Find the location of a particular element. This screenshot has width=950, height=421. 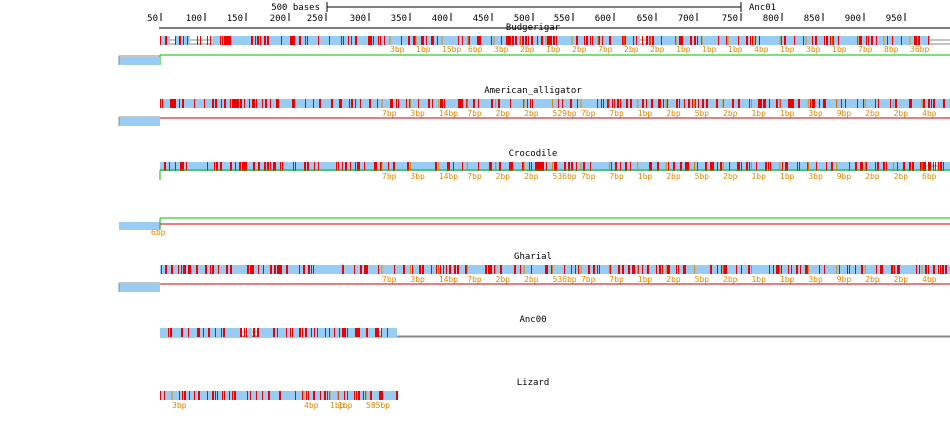

insertion-label: 14bp is located at coordinates (448, 279).